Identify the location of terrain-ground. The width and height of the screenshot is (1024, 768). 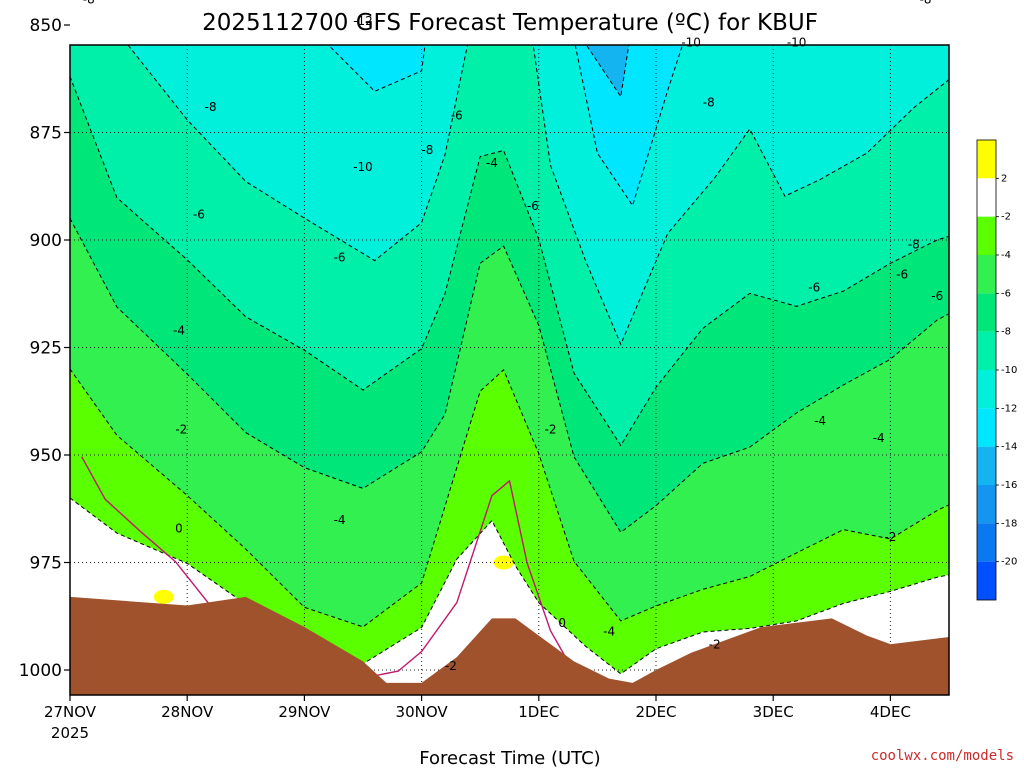
(509, 645).